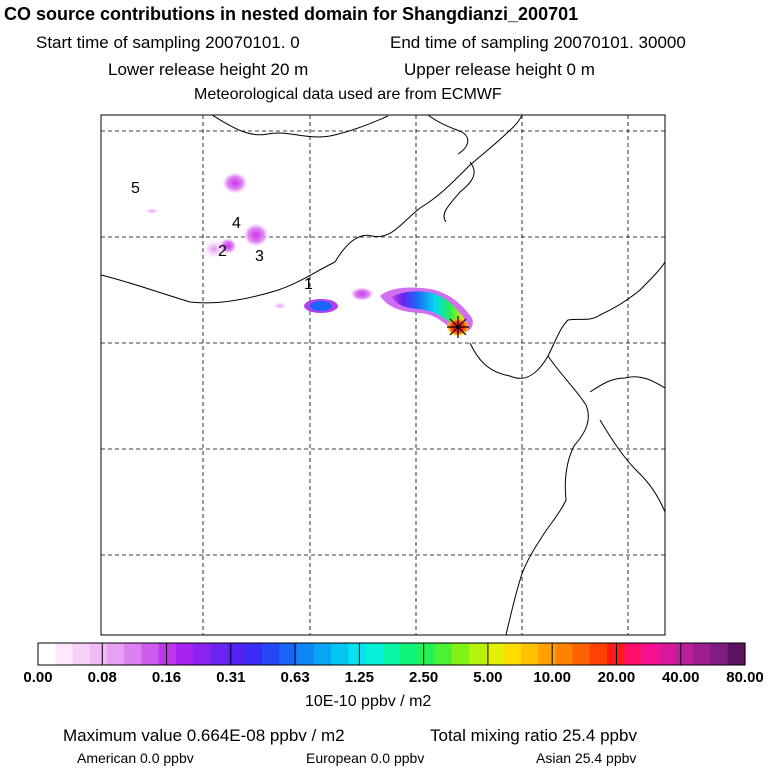 The image size is (768, 768). Describe the element at coordinates (365, 758) in the screenshot. I see `european-contribution: European 0.0 ppbv` at that location.